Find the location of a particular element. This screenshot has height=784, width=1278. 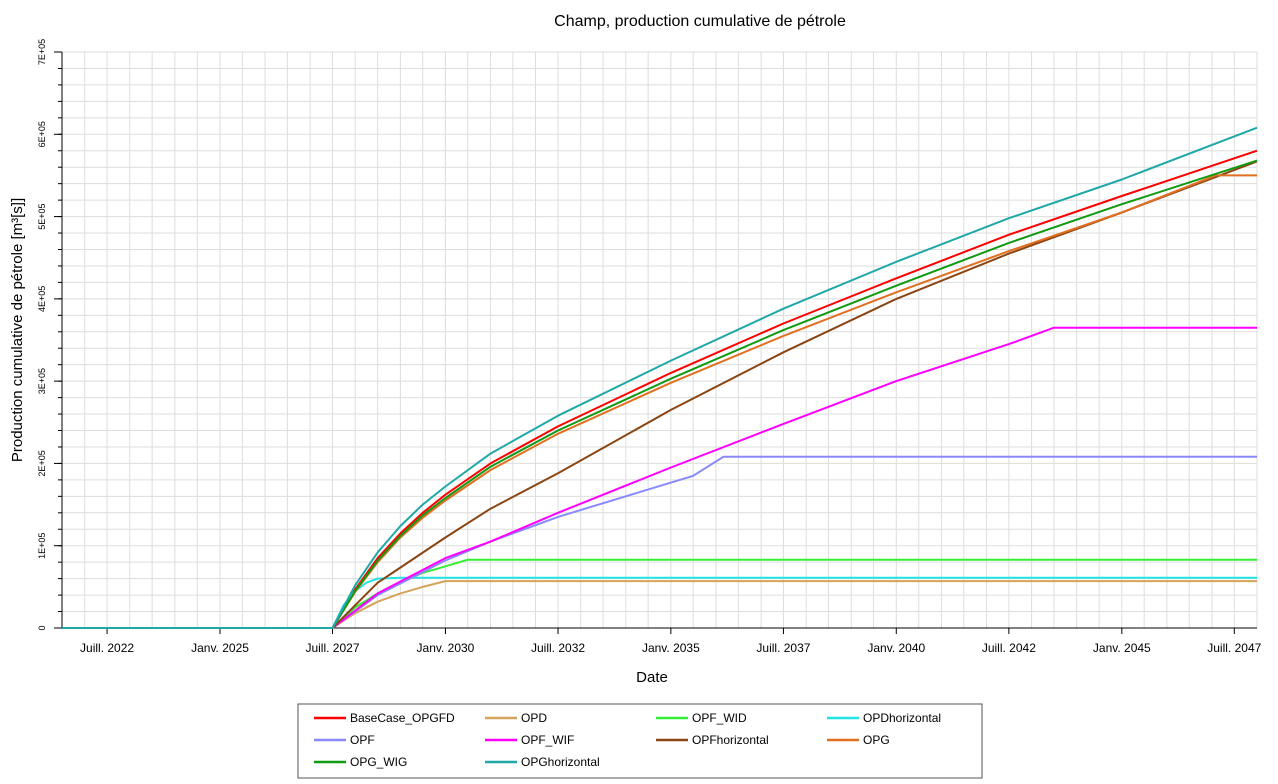

y-tick-label: 7E+05 is located at coordinates (42, 52).